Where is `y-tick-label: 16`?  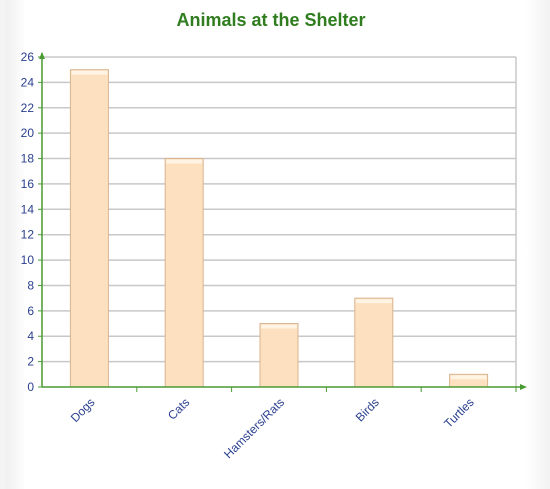 y-tick-label: 16 is located at coordinates (28, 184).